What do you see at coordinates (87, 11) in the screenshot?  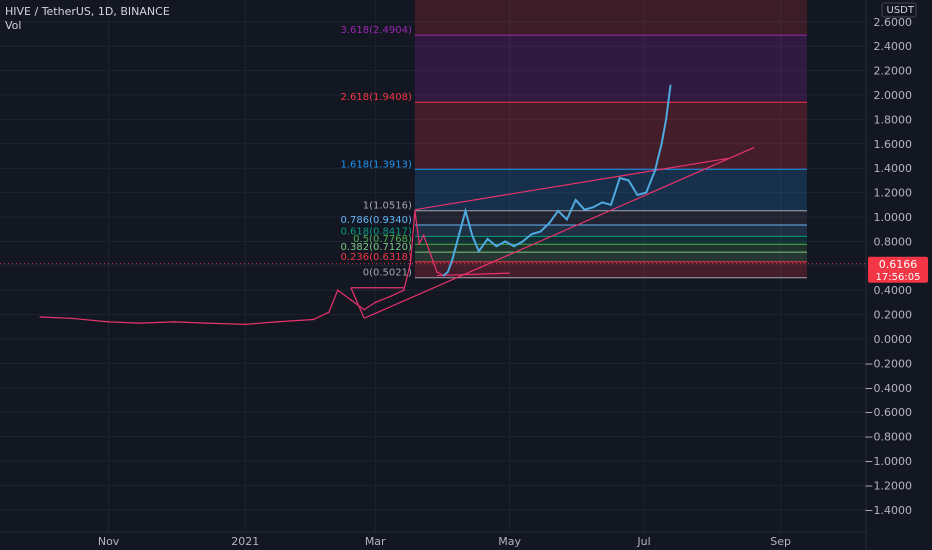 I see `symbol-title: HIVE / TetherUS, 1D, BINANCE` at bounding box center [87, 11].